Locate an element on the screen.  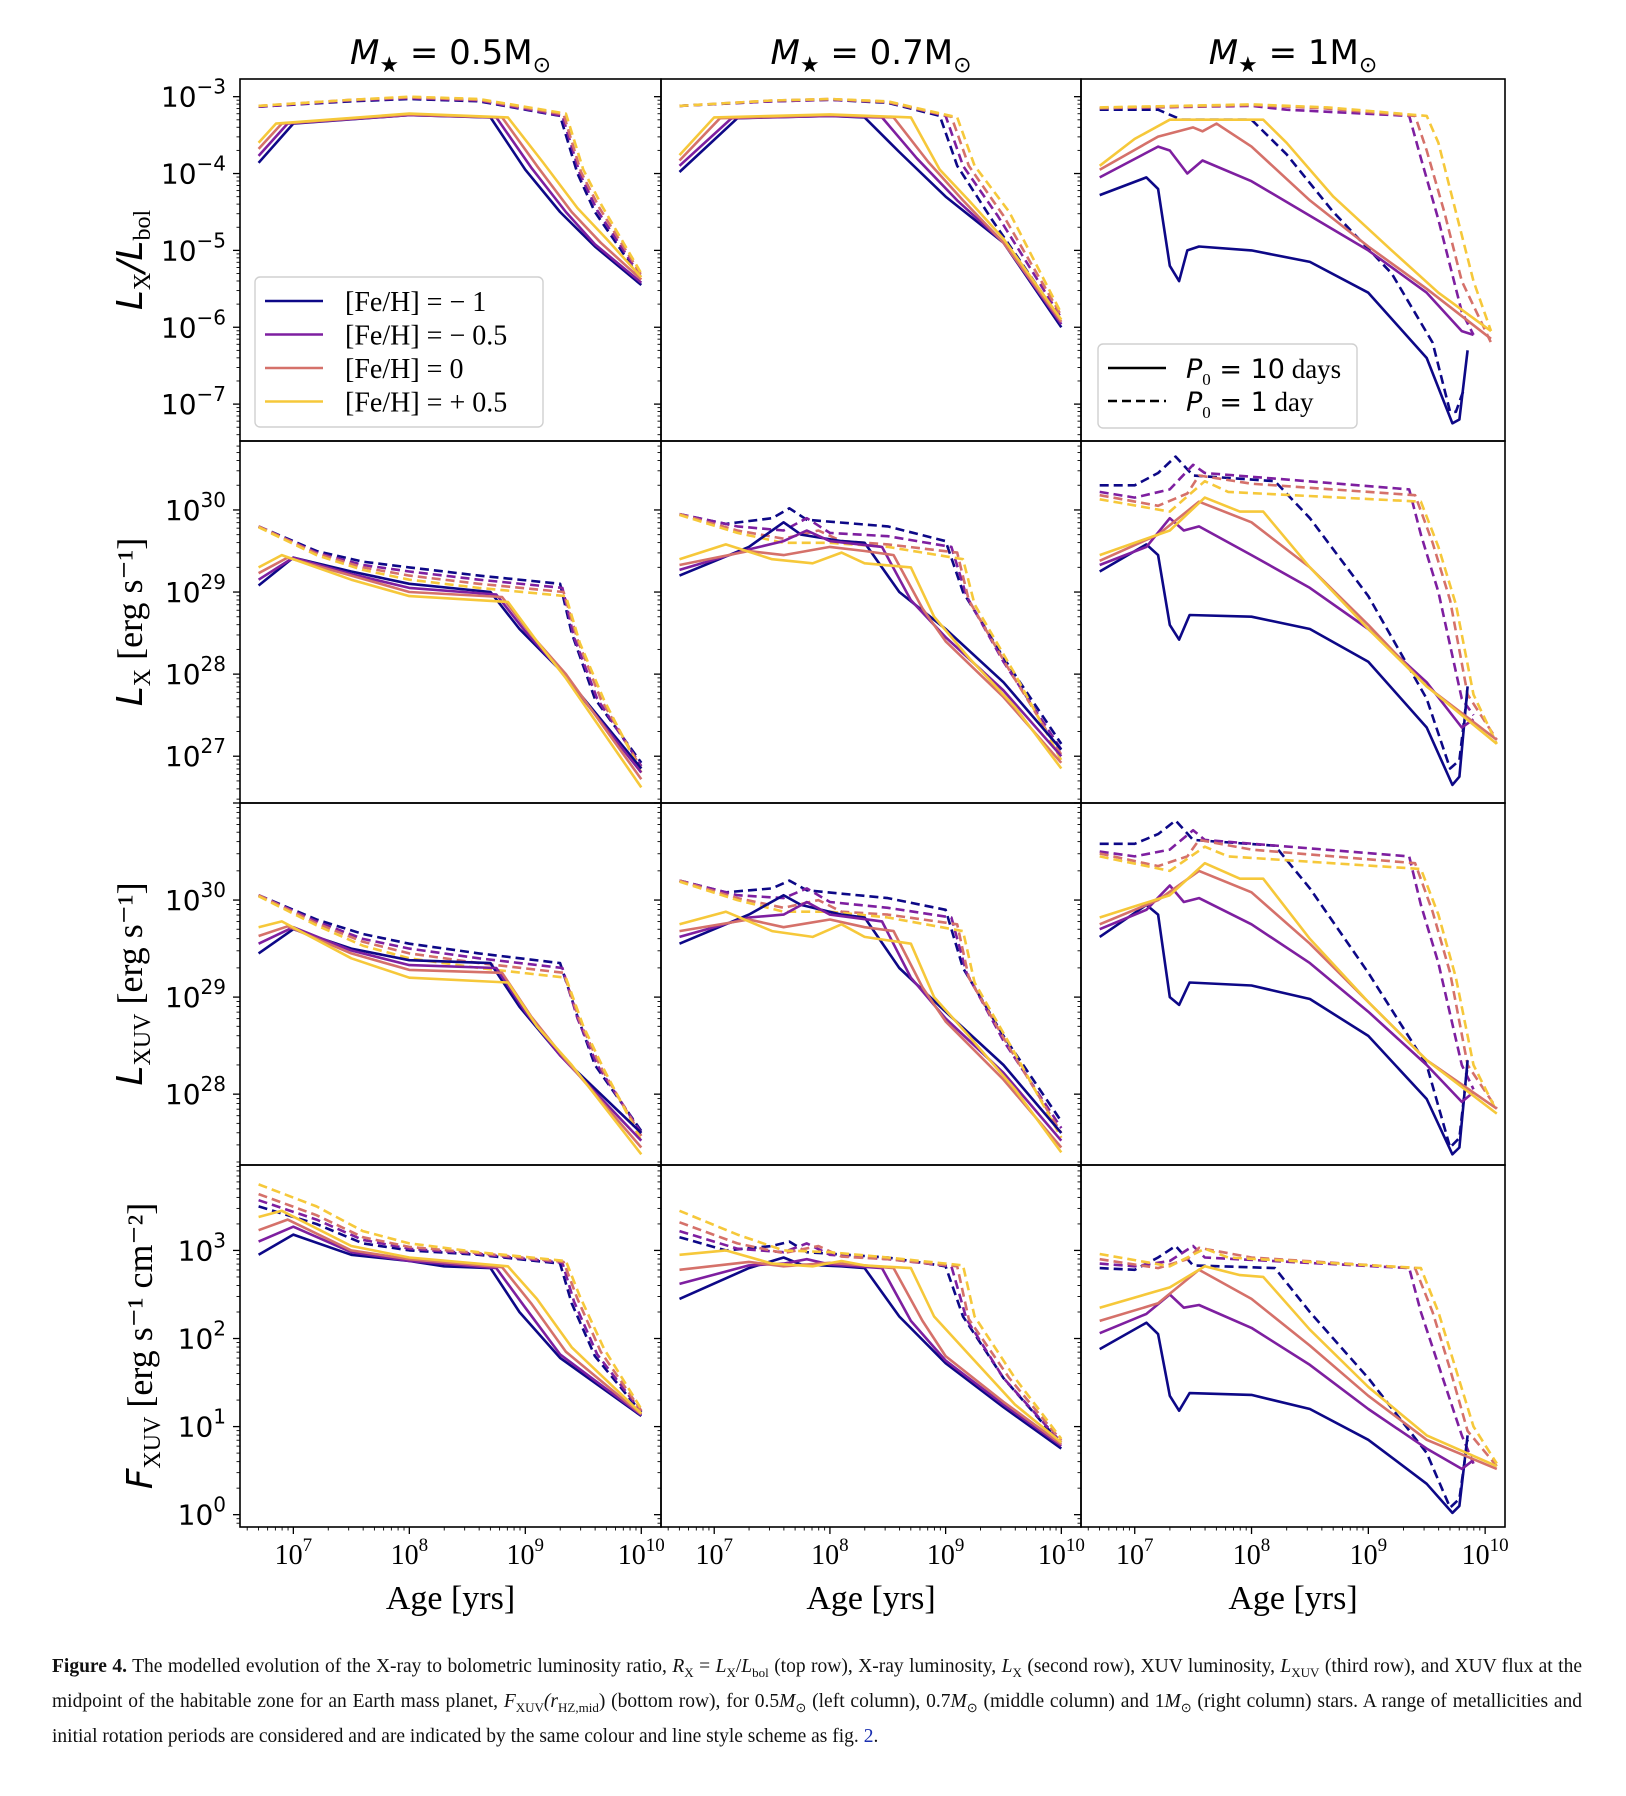
panel-r2-c1 is located at coordinates (447, 622).